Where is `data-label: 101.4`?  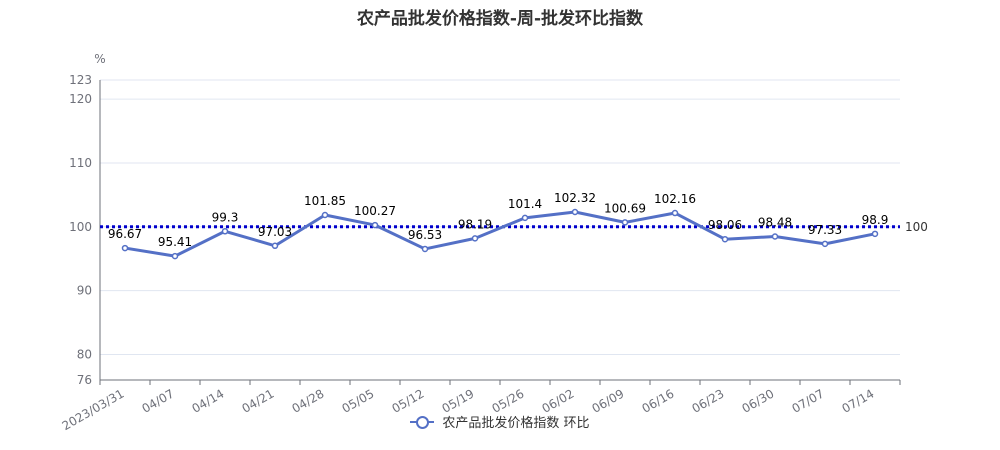
data-label: 101.4 is located at coordinates (525, 204).